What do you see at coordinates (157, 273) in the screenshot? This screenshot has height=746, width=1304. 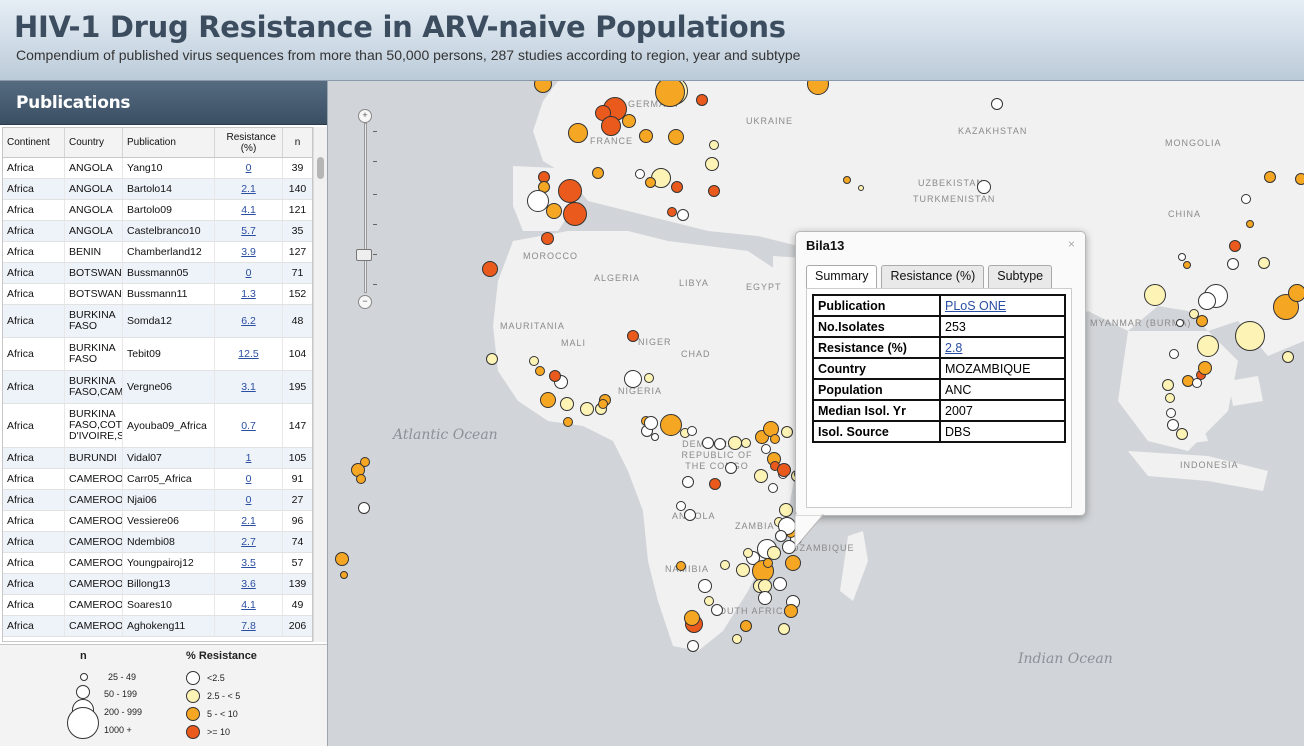 I see `table-row: Africa BOTSWANA Bussmann05 0 71` at bounding box center [157, 273].